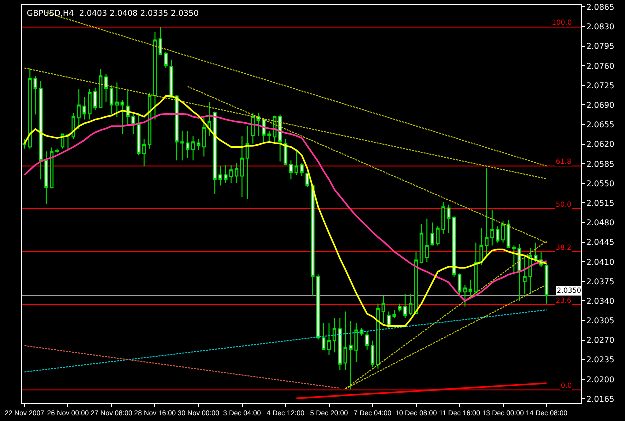 This screenshot has height=421, width=625. Describe the element at coordinates (600, 262) in the screenshot. I see `y-tick-label: 2.0410` at that location.